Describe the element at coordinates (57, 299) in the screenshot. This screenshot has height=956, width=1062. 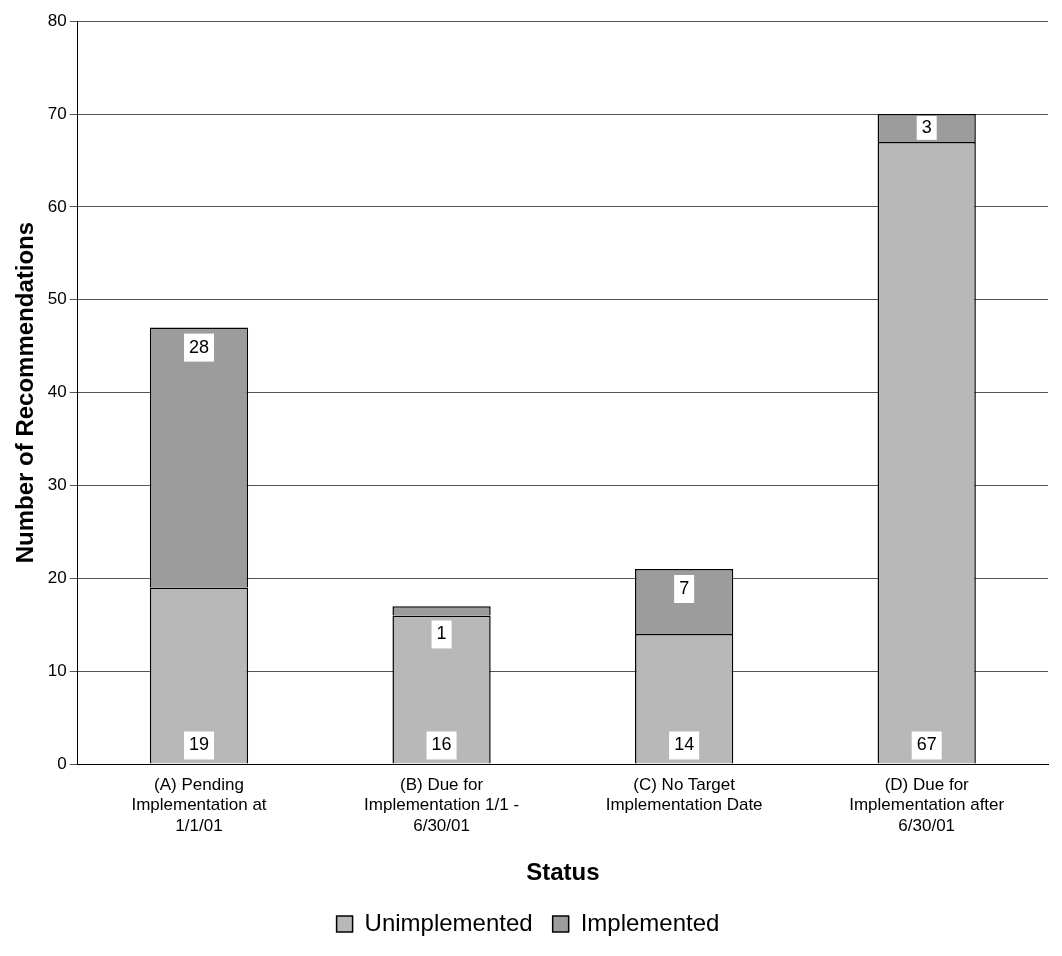
I see `y-tick-label: 50` at that location.